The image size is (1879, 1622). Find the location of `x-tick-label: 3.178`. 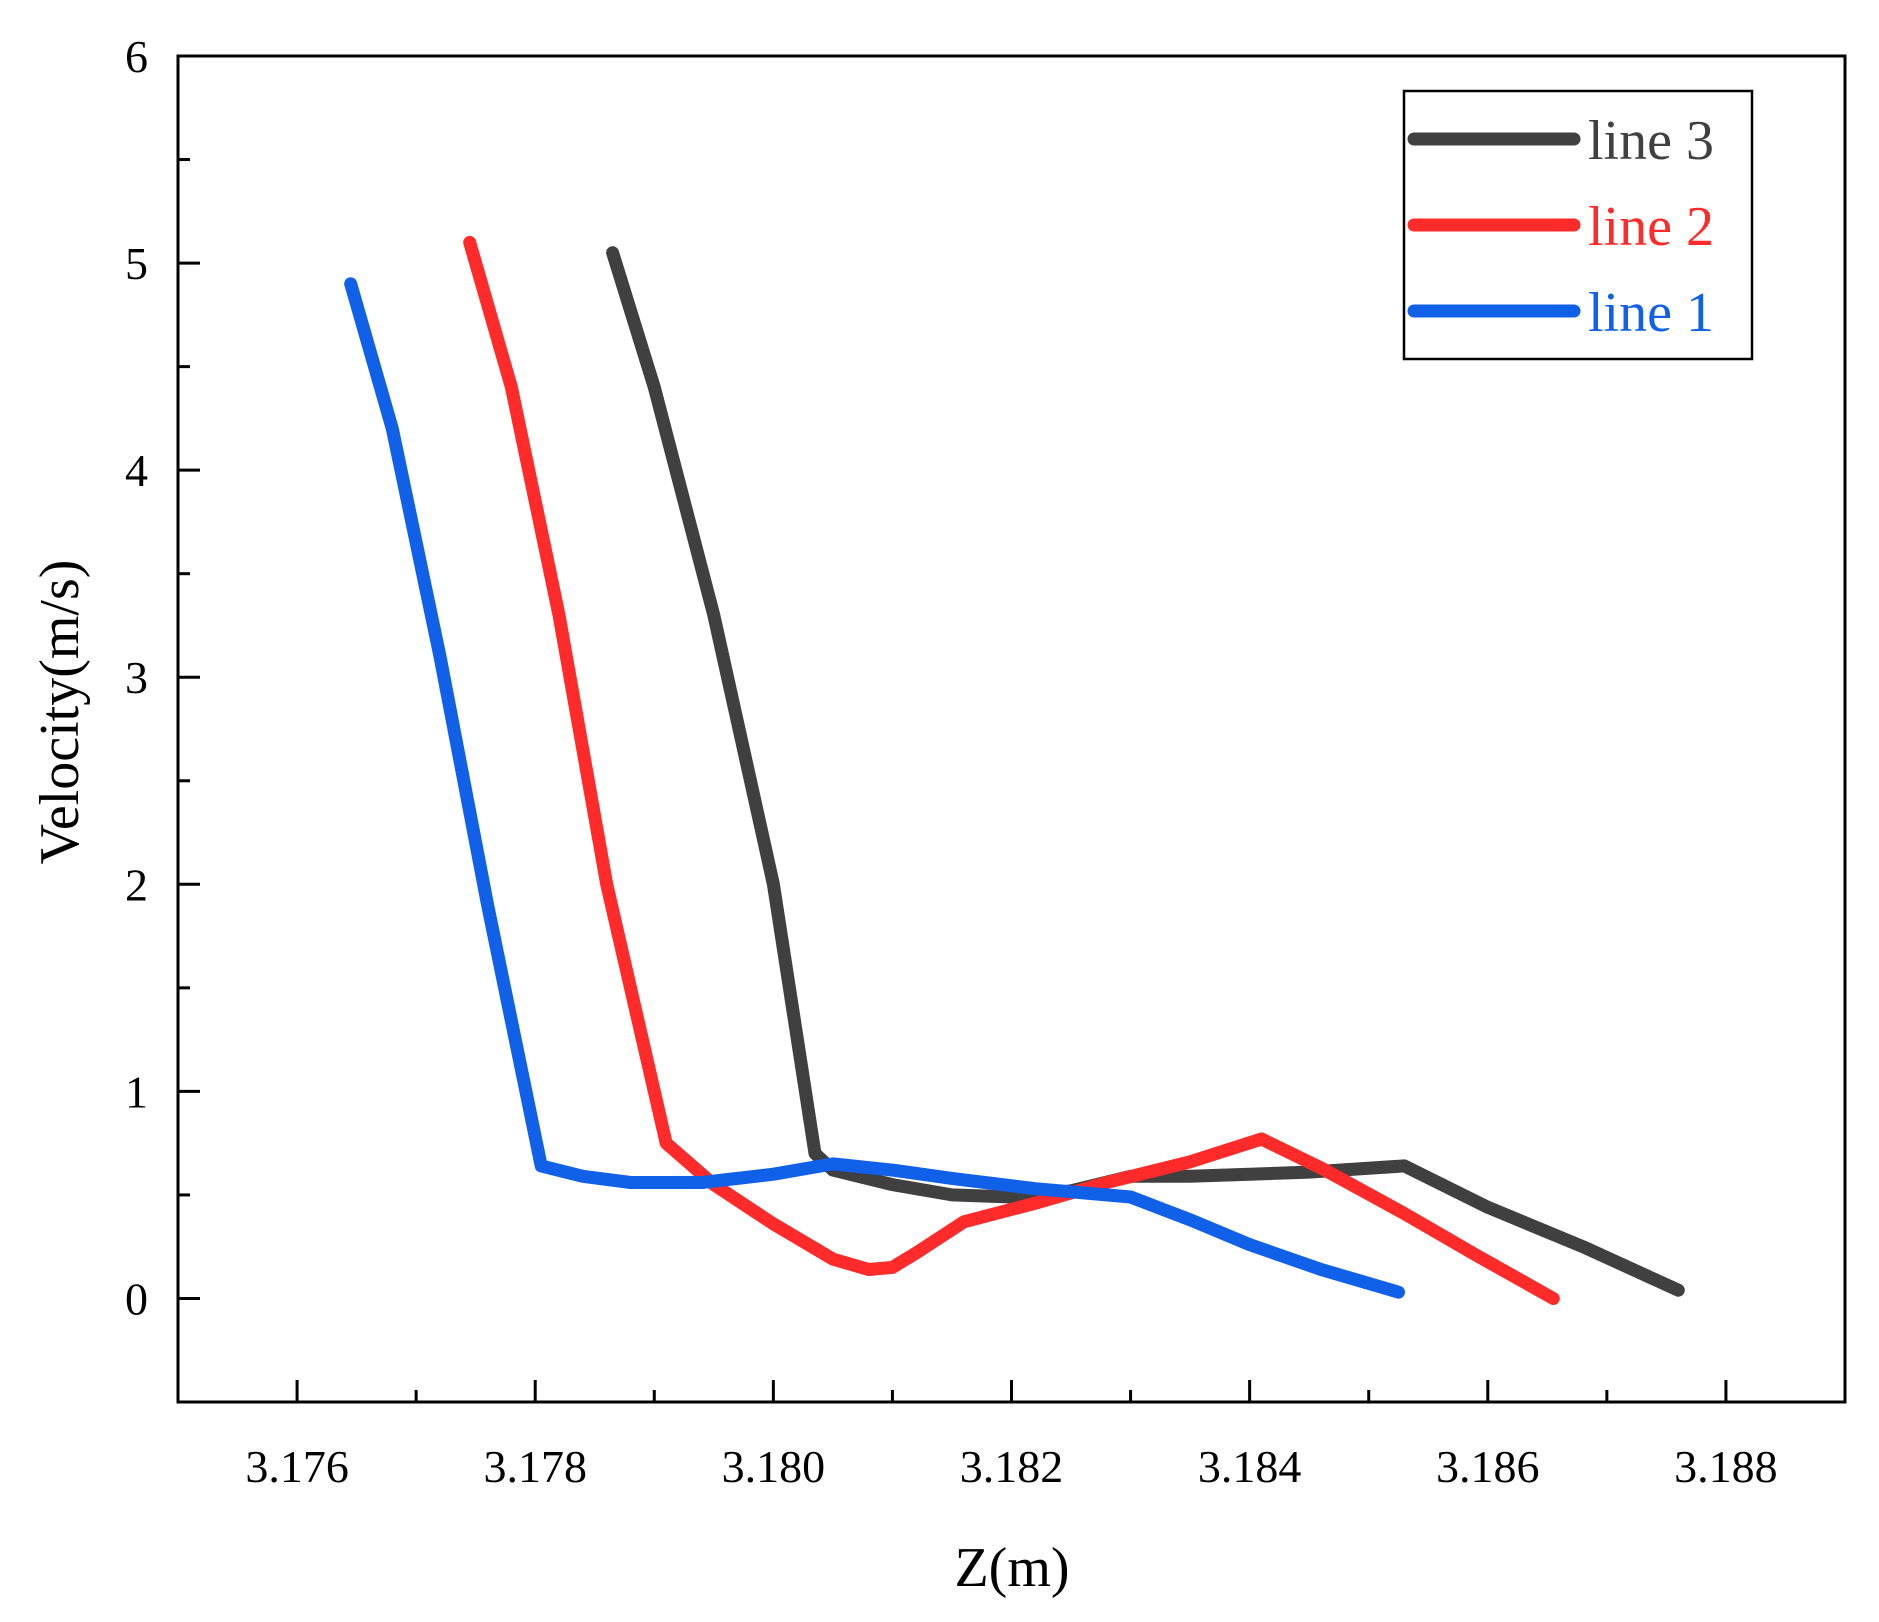

x-tick-label: 3.178 is located at coordinates (535, 1466).